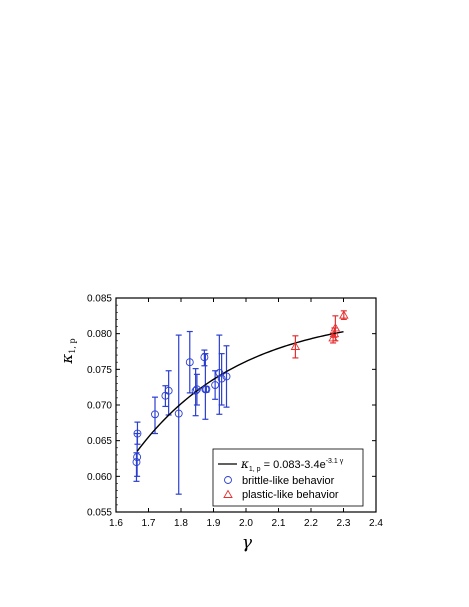 The height and width of the screenshot is (607, 469). I want to click on y-tick-label: 0.080, so click(99, 334).